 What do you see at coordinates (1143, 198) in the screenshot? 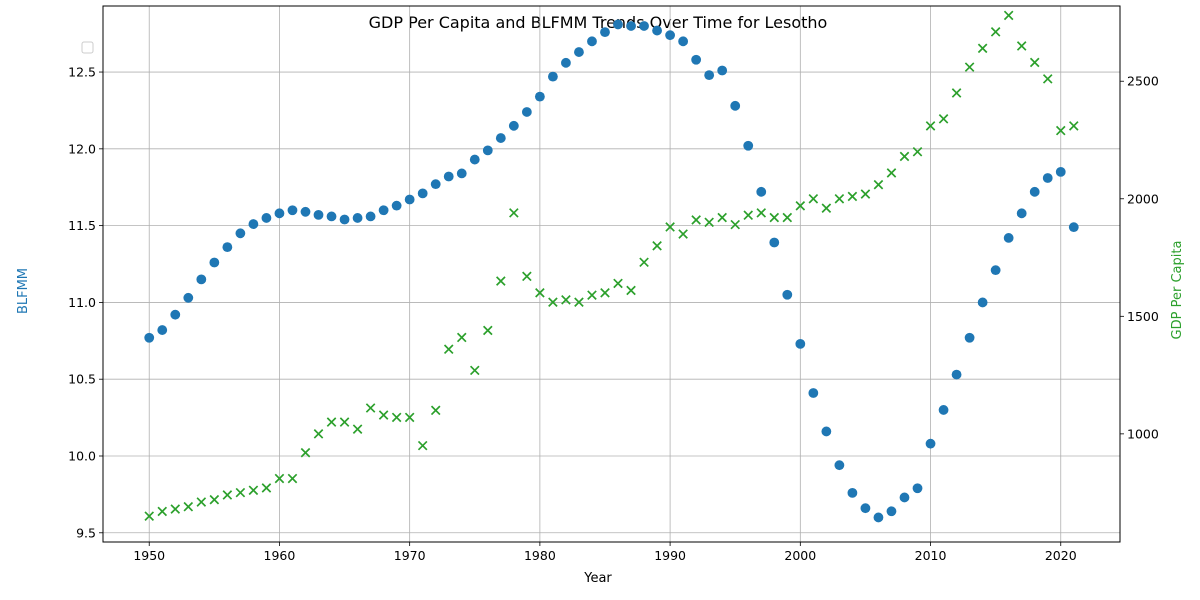
I see `y-right-tick-label: 2000` at bounding box center [1143, 198].